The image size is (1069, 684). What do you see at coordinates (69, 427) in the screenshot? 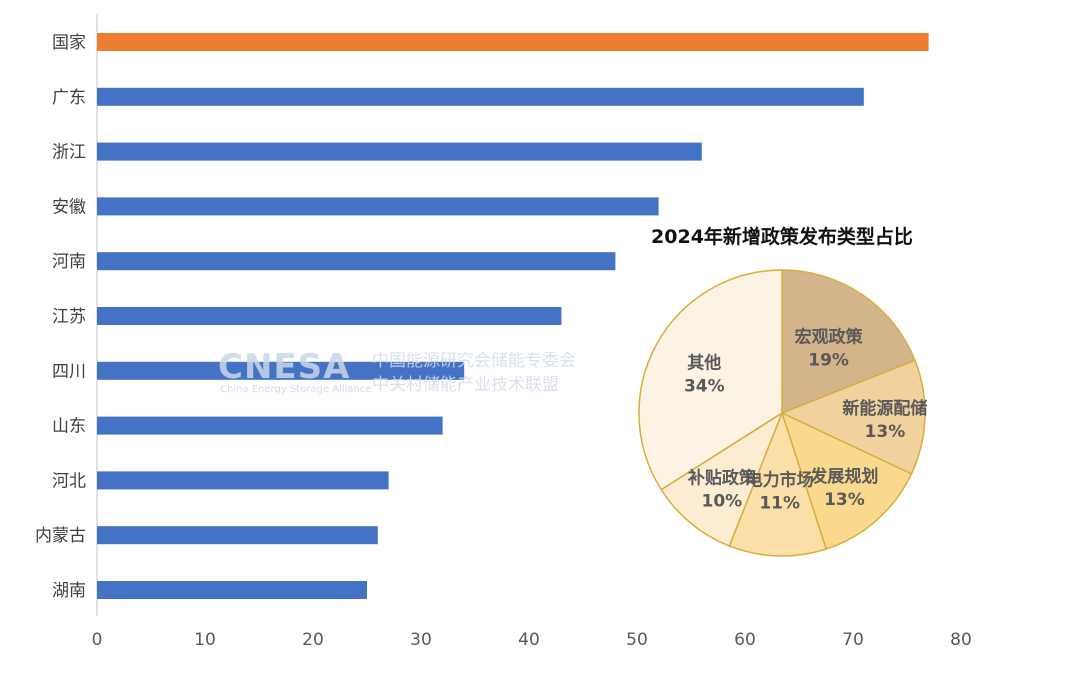
I see `category-label: 山东` at bounding box center [69, 427].